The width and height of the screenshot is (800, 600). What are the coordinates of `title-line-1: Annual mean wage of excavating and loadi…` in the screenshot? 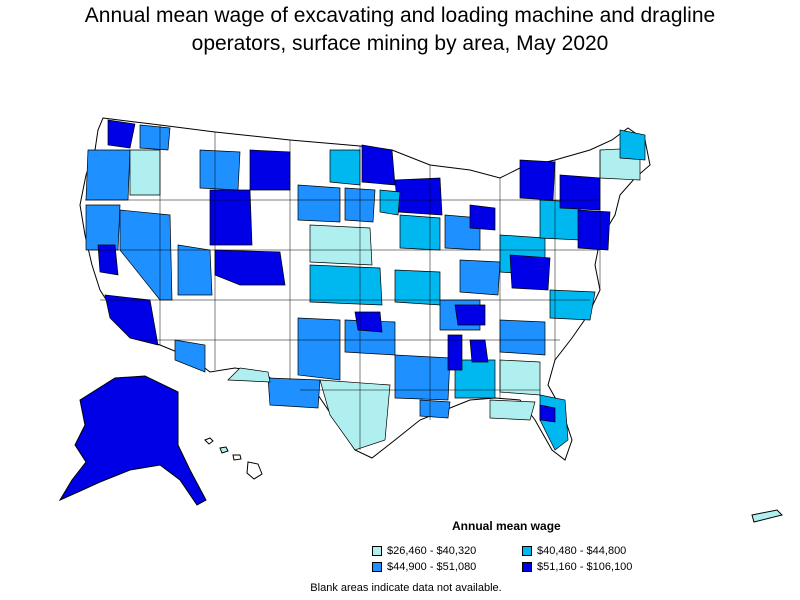 It's located at (400, 15).